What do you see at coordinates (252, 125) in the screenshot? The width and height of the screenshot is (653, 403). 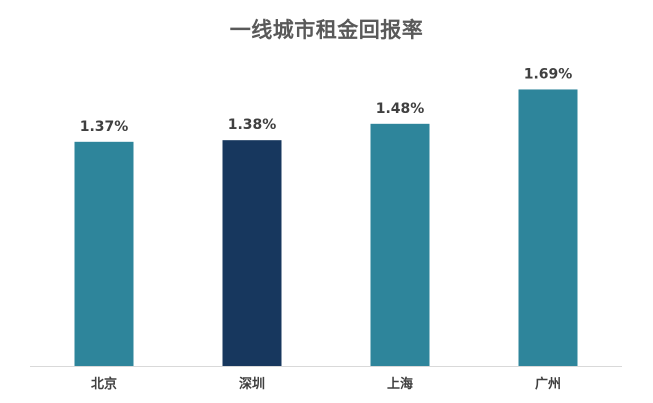 I see `data-label-2: 1.38%` at bounding box center [252, 125].